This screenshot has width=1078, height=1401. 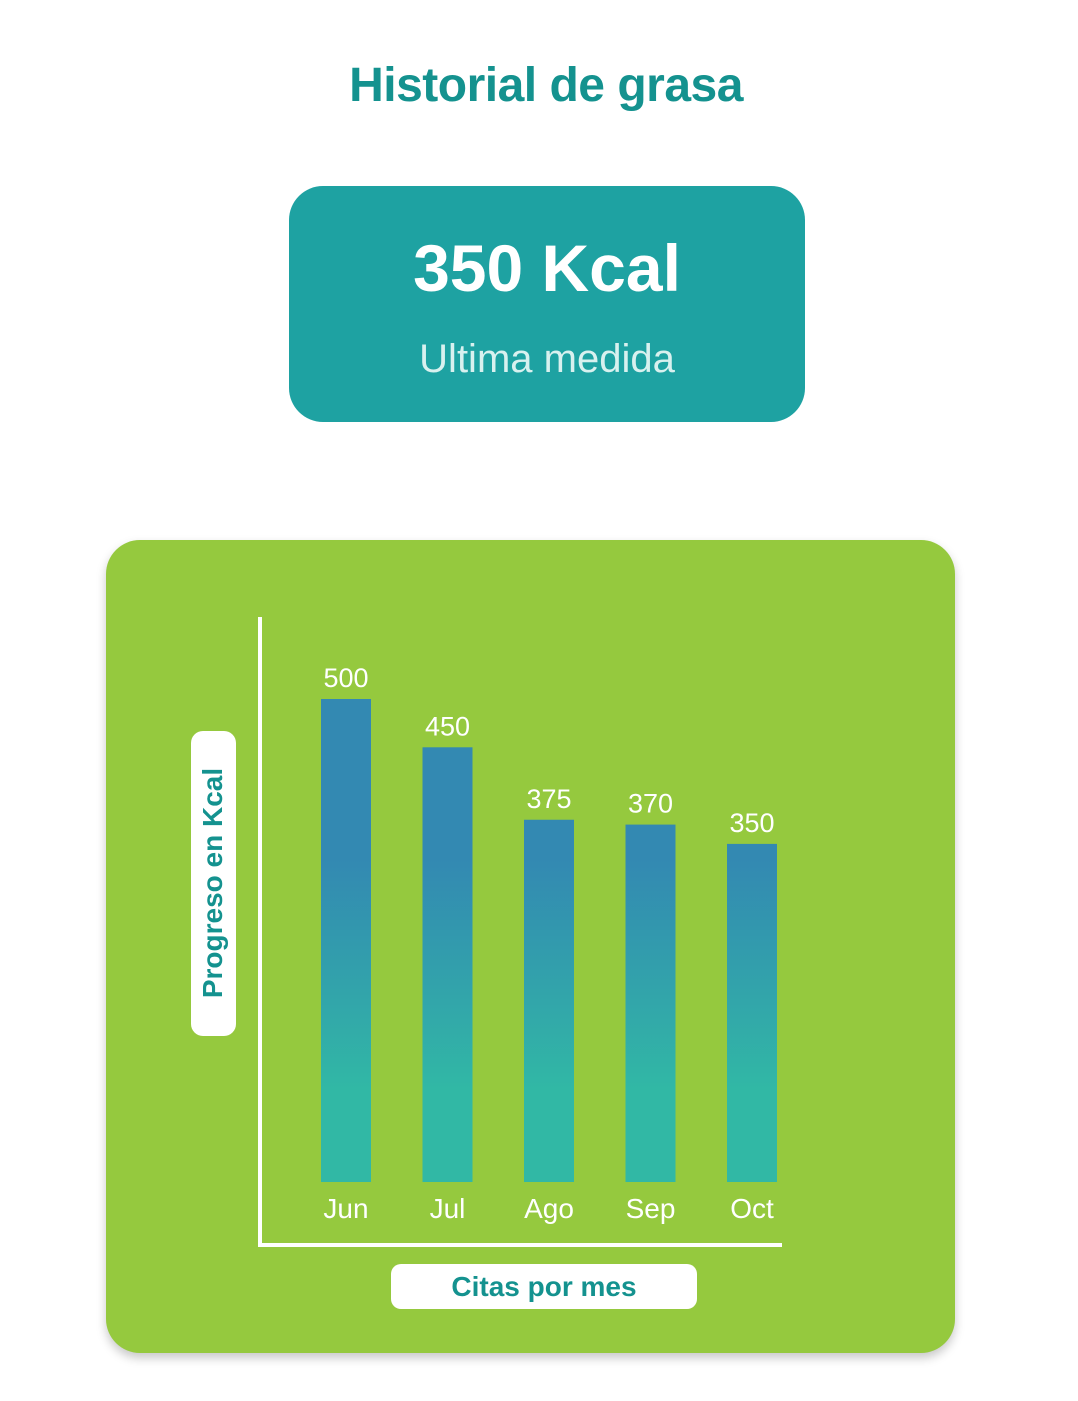 I want to click on y-axis-label-pill: Progreso en Kcal, so click(x=213, y=883).